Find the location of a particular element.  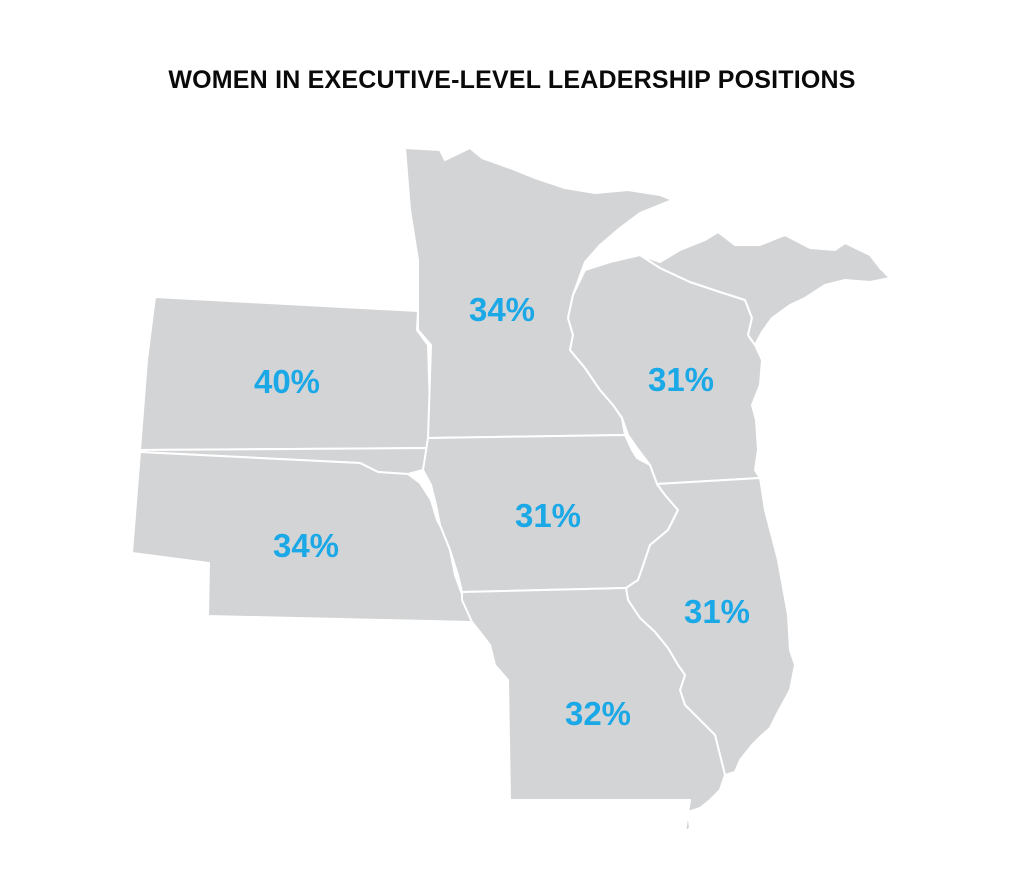

label-illinois: 31% is located at coordinates (717, 611).